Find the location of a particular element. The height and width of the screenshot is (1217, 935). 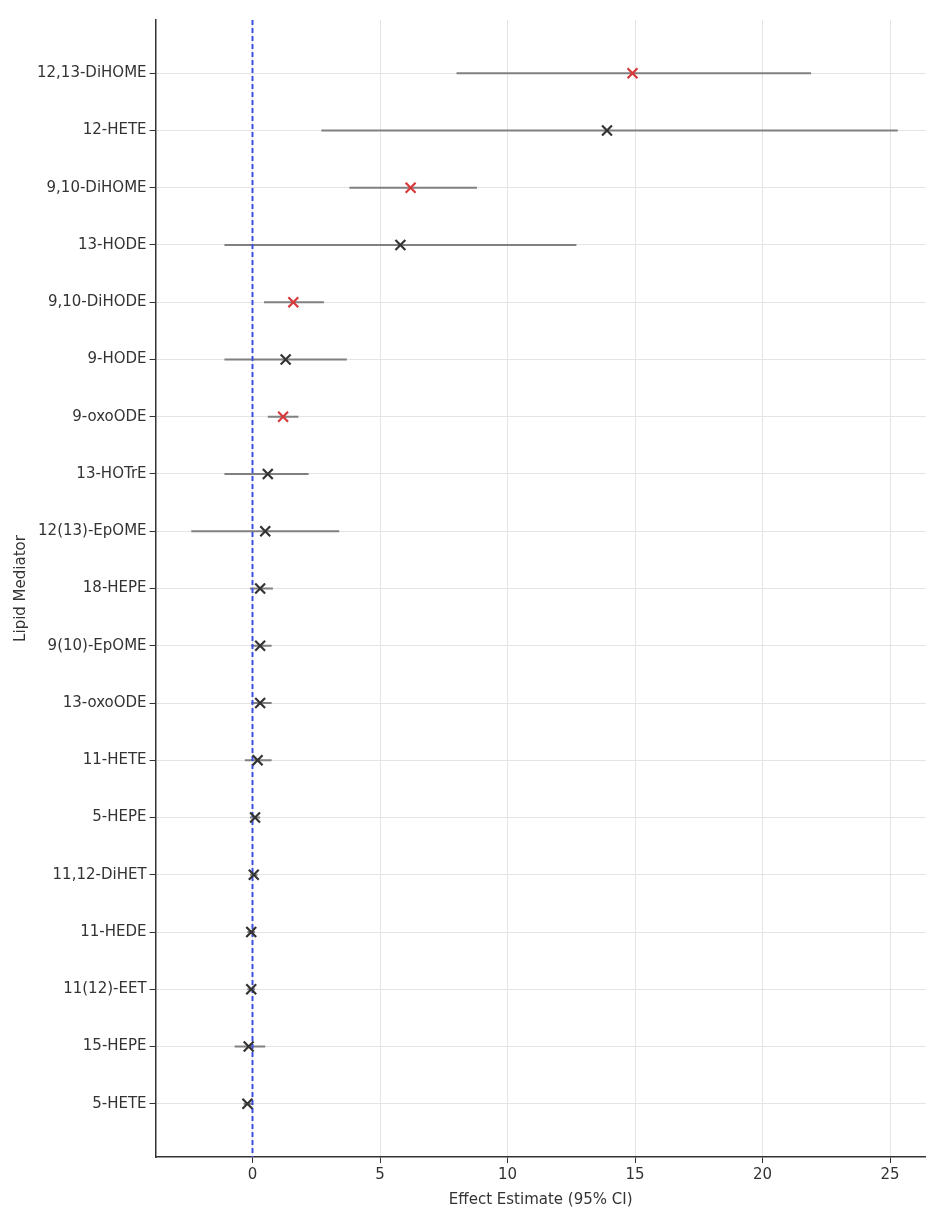

y-axis-title: Lipid Mediator is located at coordinates (19, 588).